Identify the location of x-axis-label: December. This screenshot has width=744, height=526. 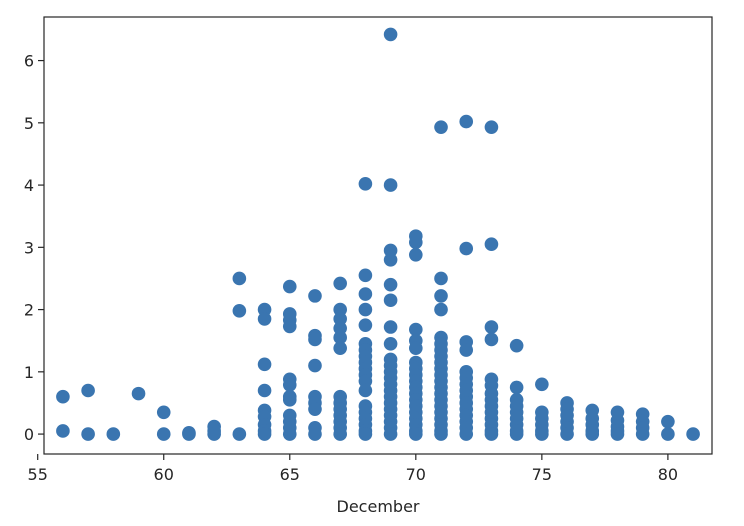
(378, 506).